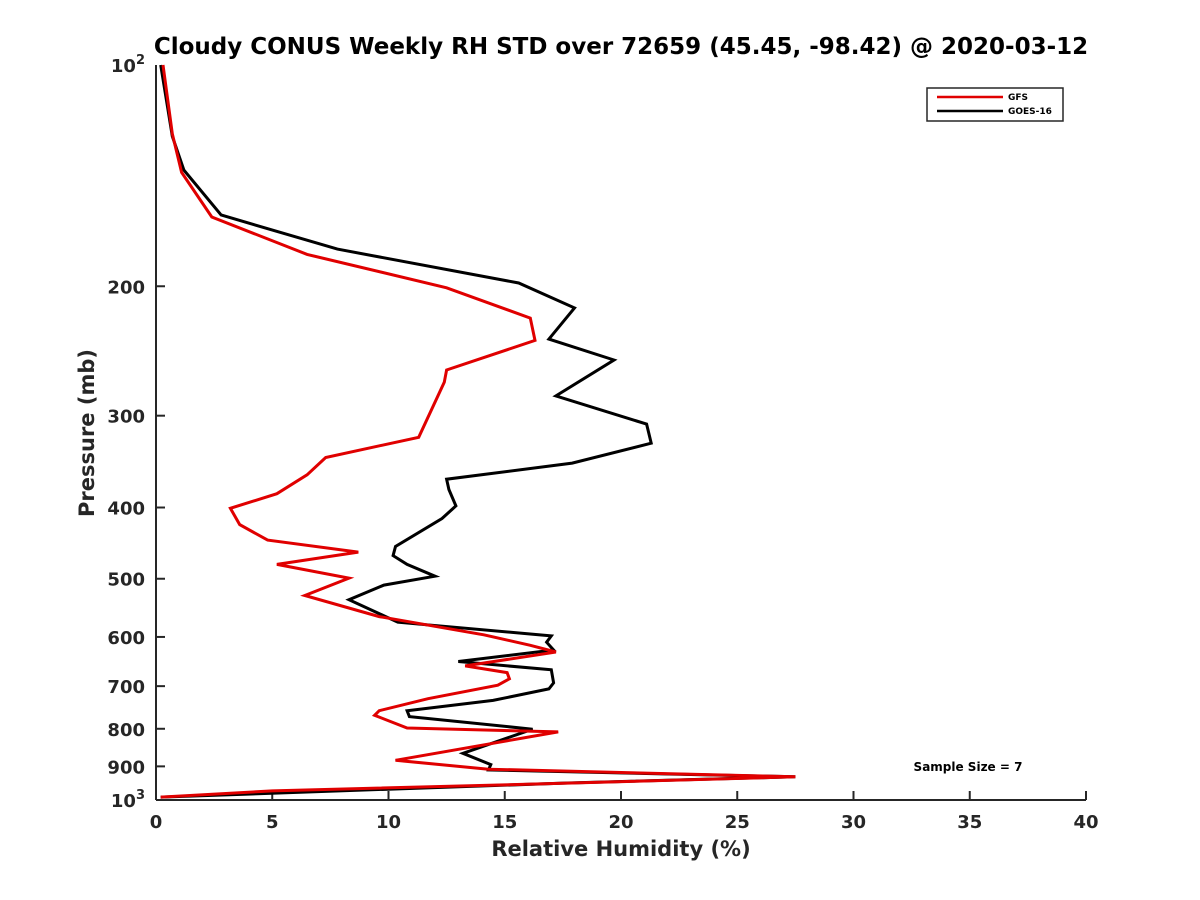 The width and height of the screenshot is (1200, 900). What do you see at coordinates (128, 65) in the screenshot?
I see `y-tick-label: 10²` at bounding box center [128, 65].